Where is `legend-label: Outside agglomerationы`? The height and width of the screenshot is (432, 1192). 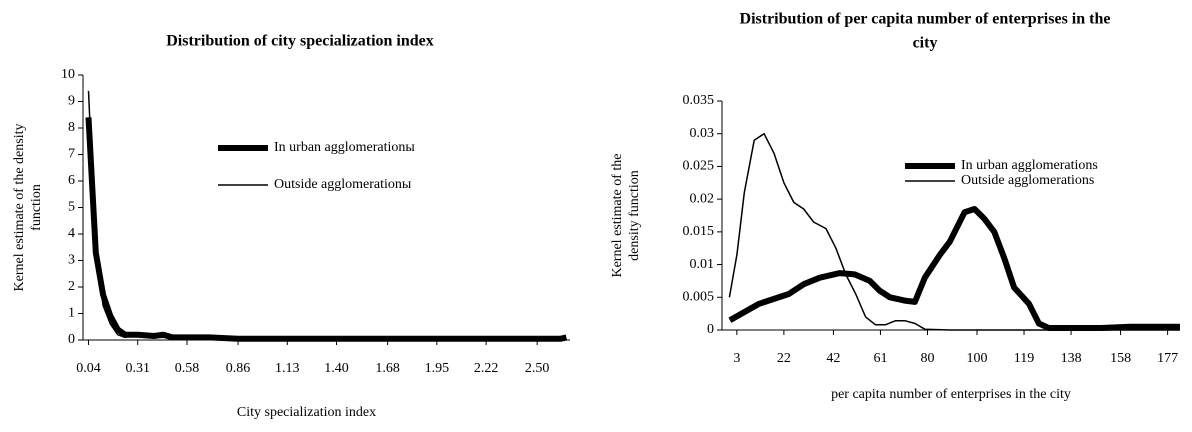
legend-label: Outside agglomerationы is located at coordinates (343, 184).